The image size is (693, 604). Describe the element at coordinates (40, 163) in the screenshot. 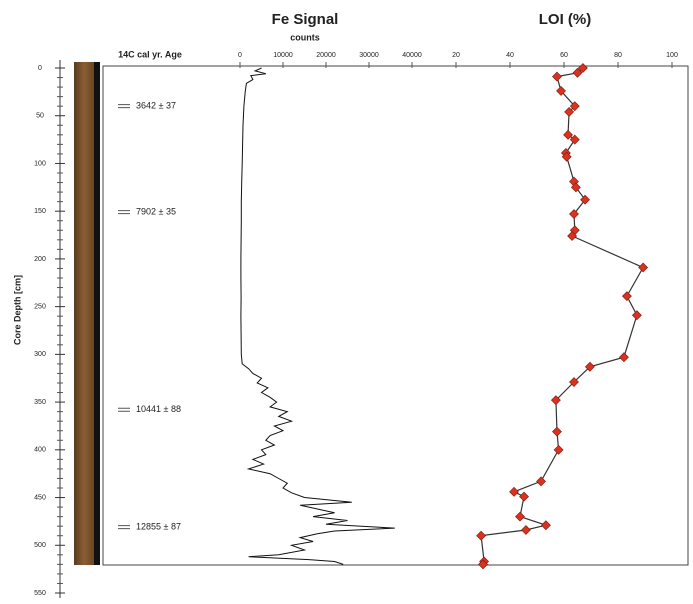

I see `y-tick-label: 100` at that location.